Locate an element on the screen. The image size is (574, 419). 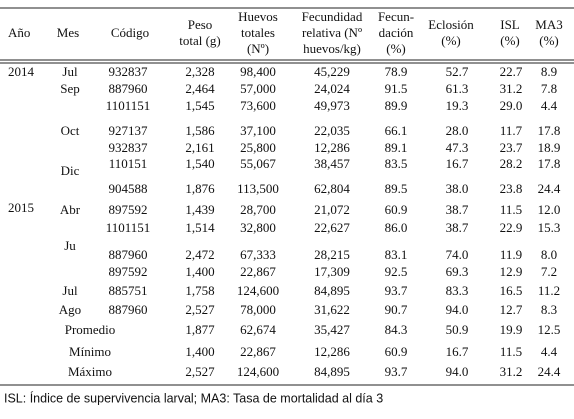
month-cell: Oct is located at coordinates (70, 130).